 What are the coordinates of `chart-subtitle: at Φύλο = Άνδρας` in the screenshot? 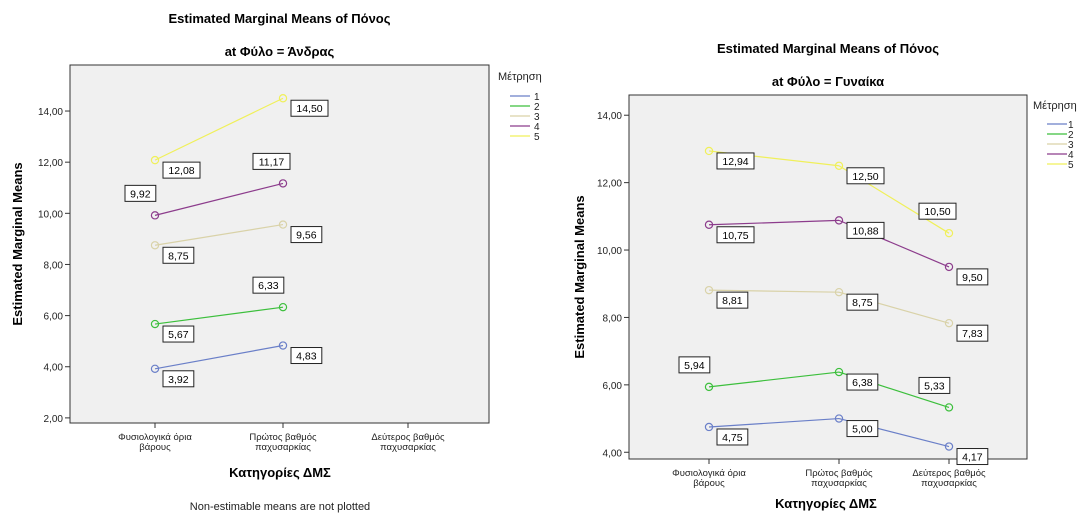 It's located at (280, 51).